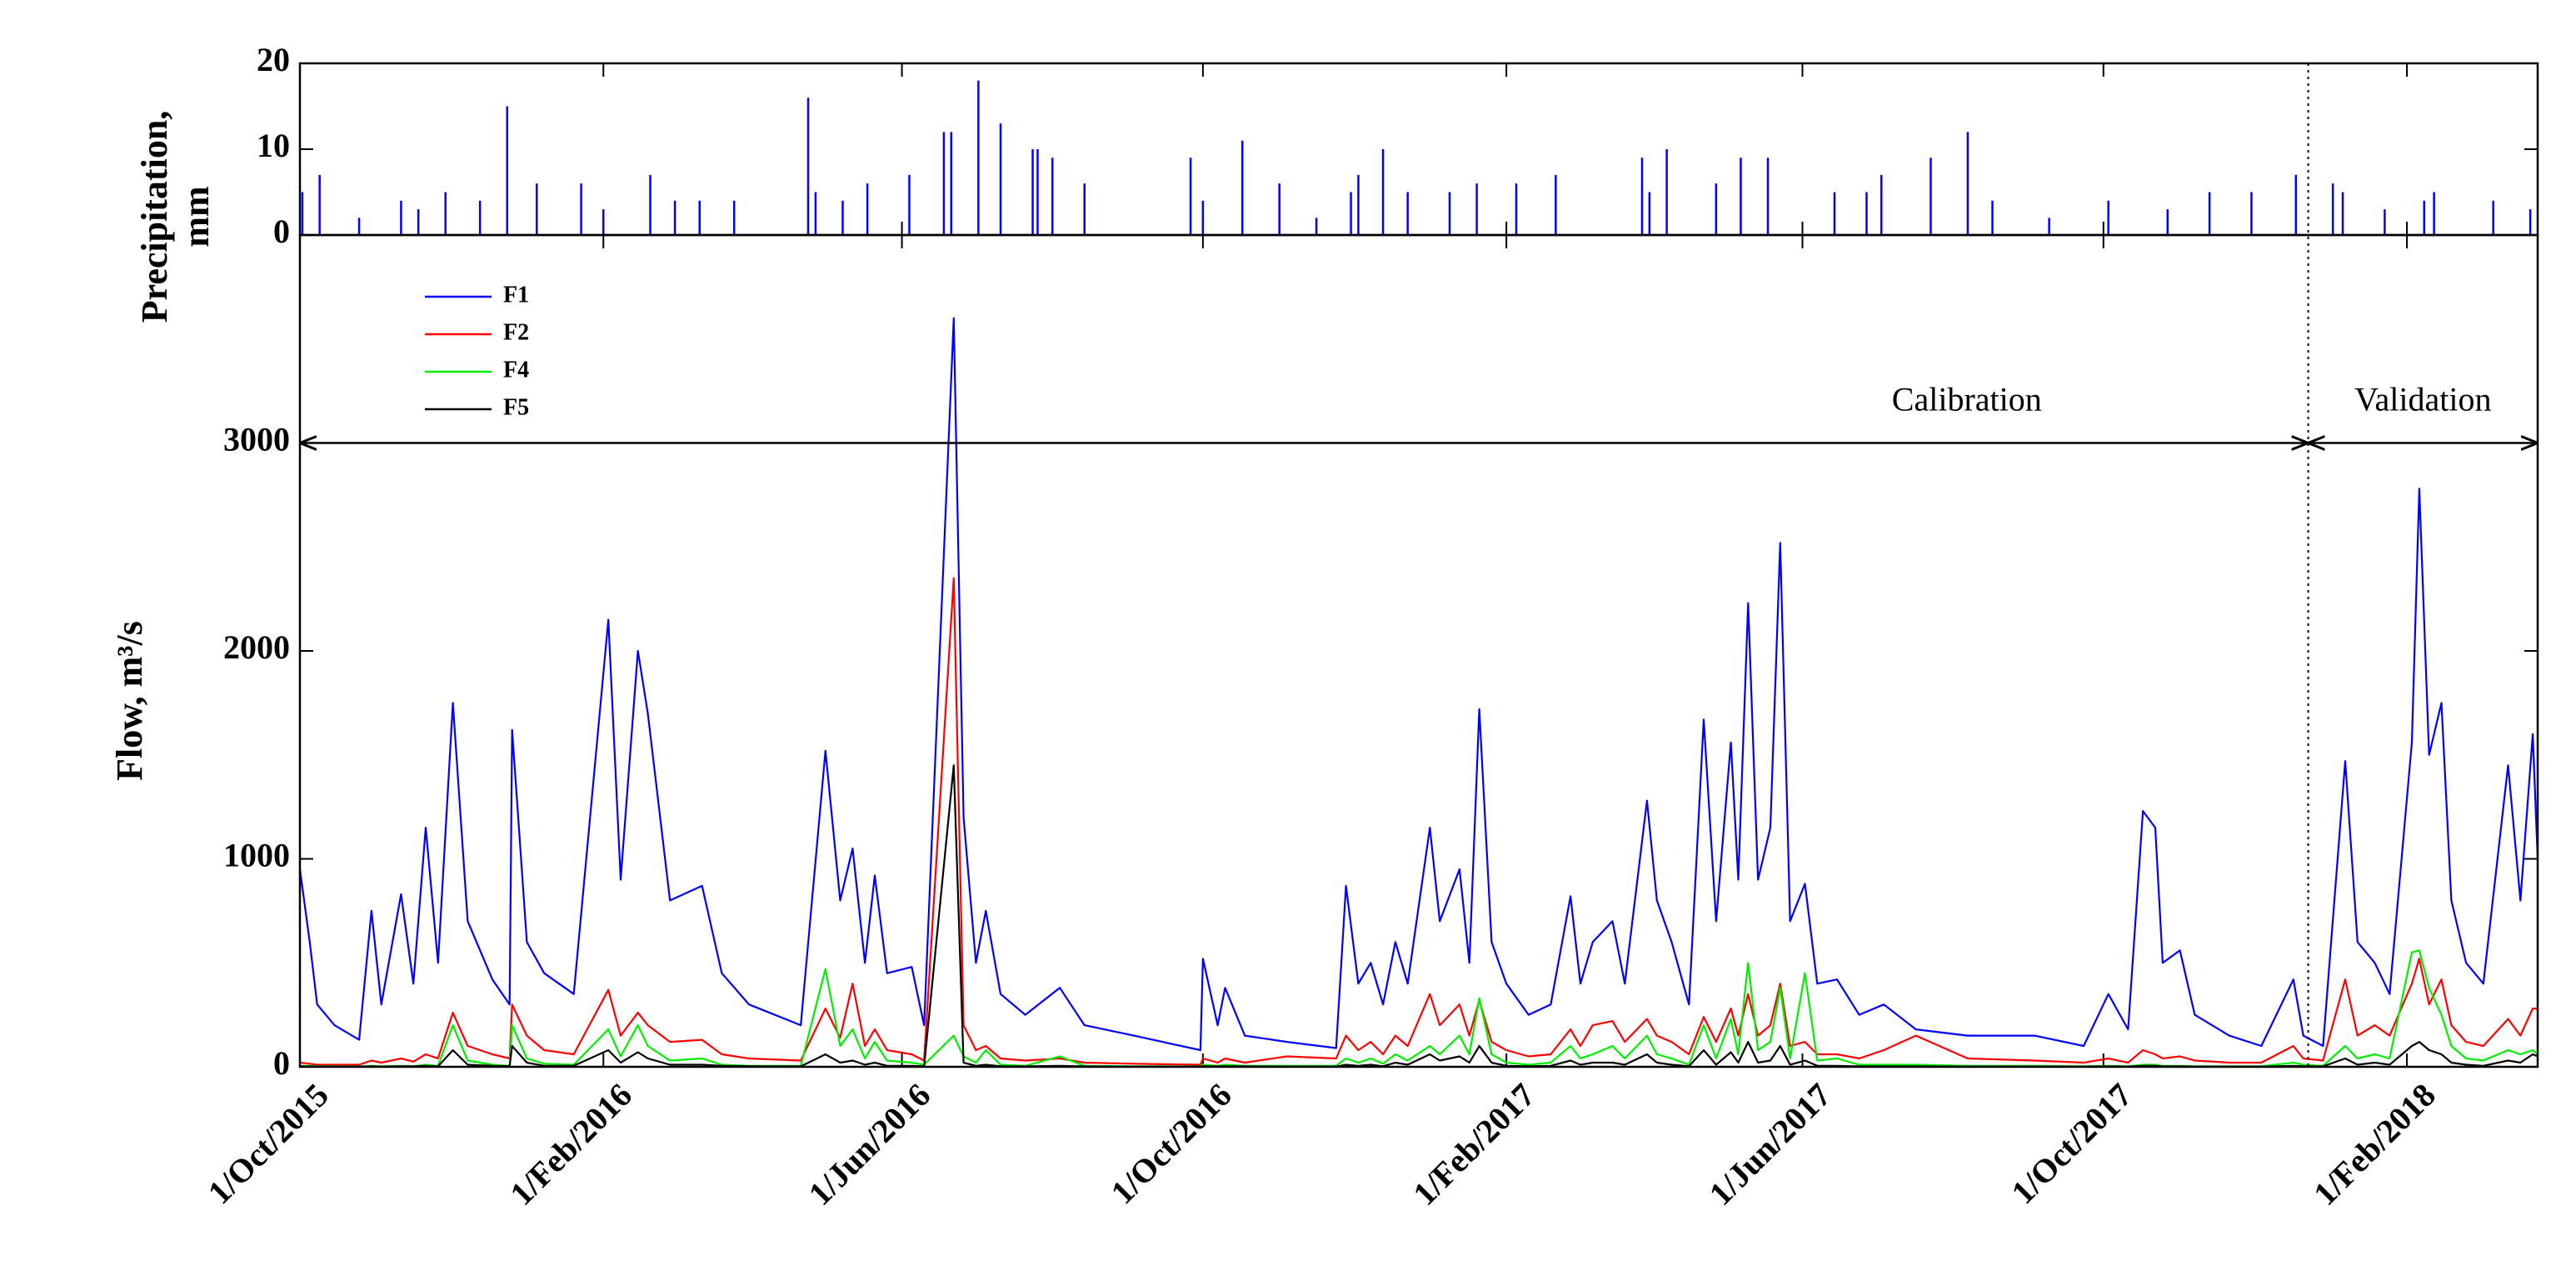 The image size is (2576, 1276). I want to click on y-axis-label: mm, so click(196, 216).